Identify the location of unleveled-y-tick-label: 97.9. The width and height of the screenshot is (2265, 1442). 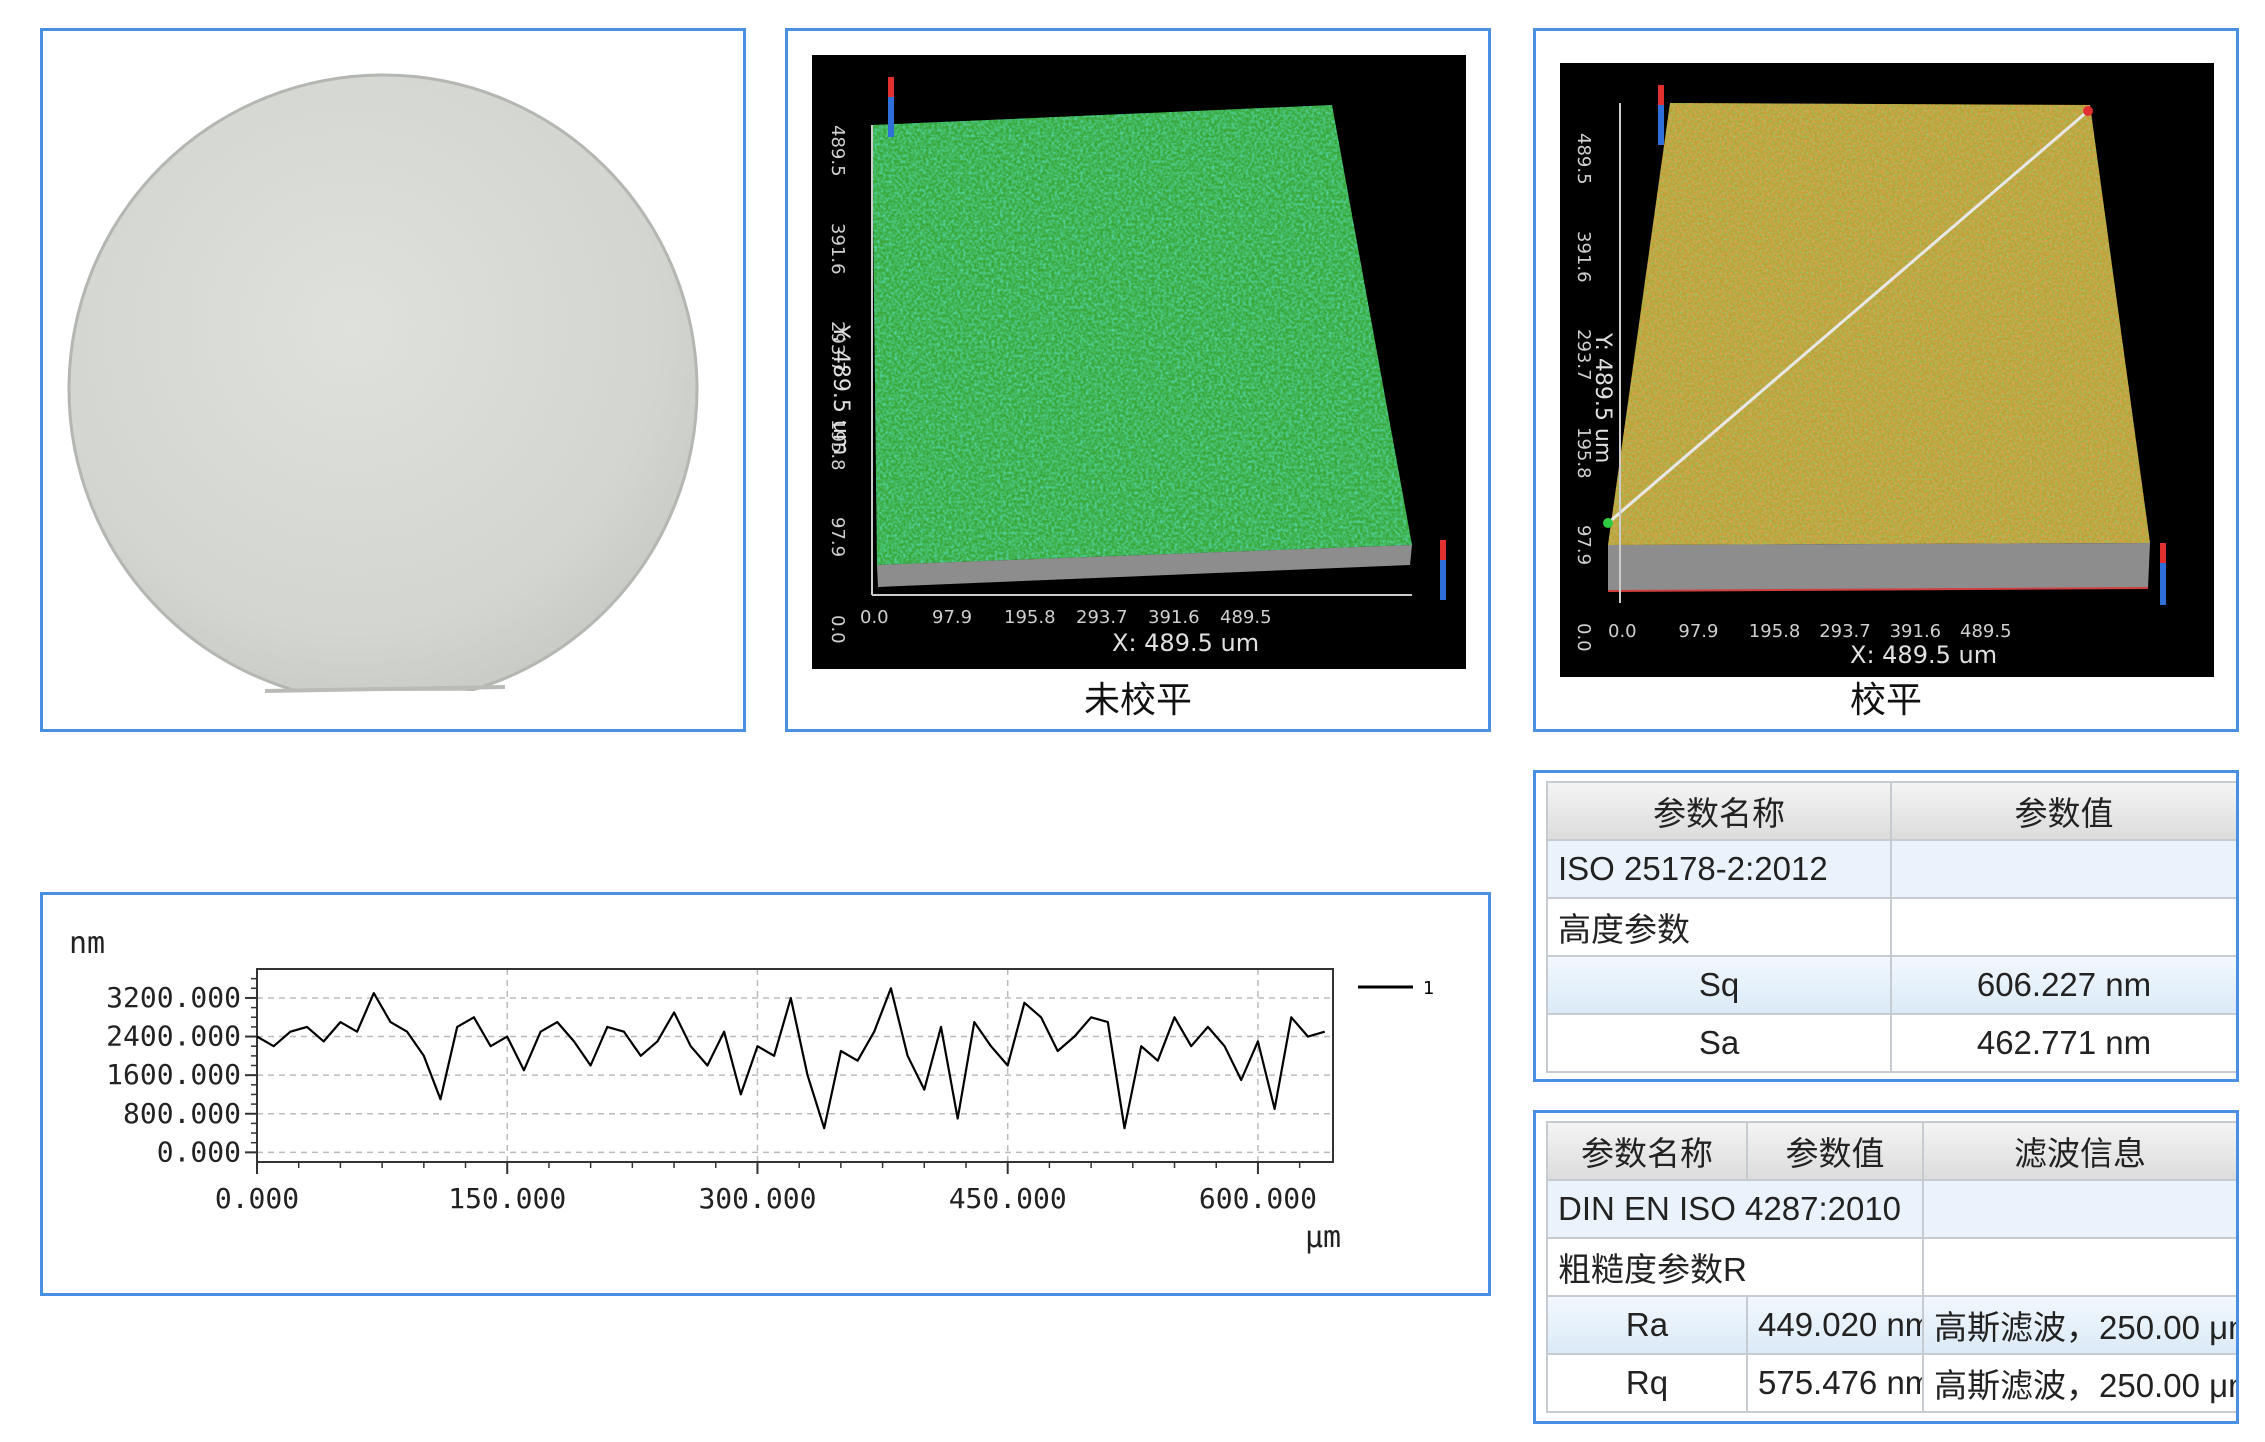
(837, 537).